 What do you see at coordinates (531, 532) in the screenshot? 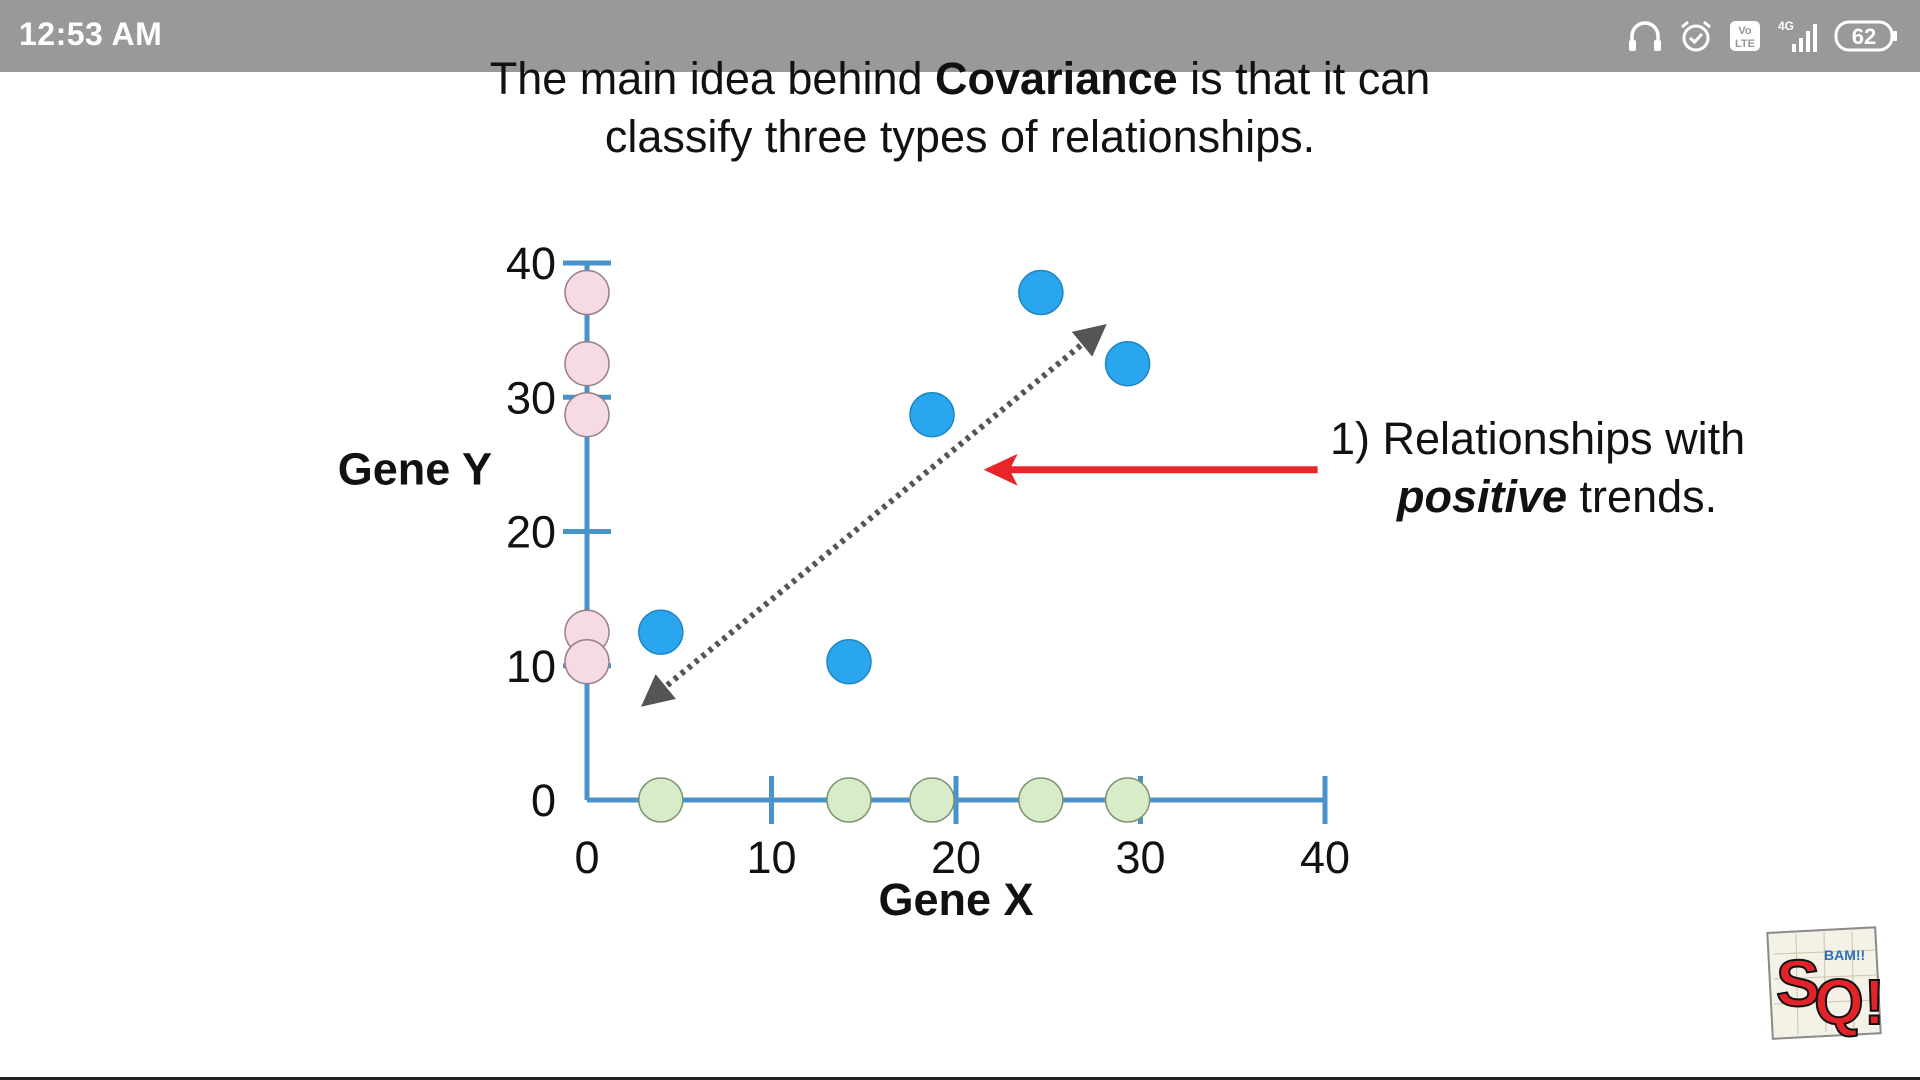
I see `y-tick-label: 20` at bounding box center [531, 532].